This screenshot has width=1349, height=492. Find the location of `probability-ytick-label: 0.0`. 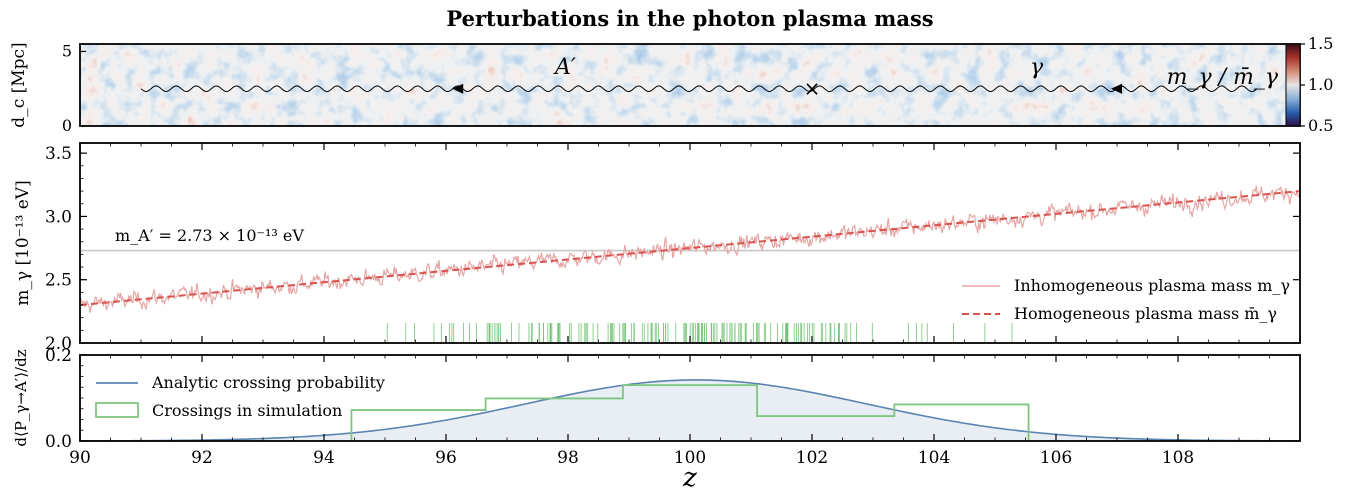

probability-ytick-label: 0.0 is located at coordinates (58, 442).